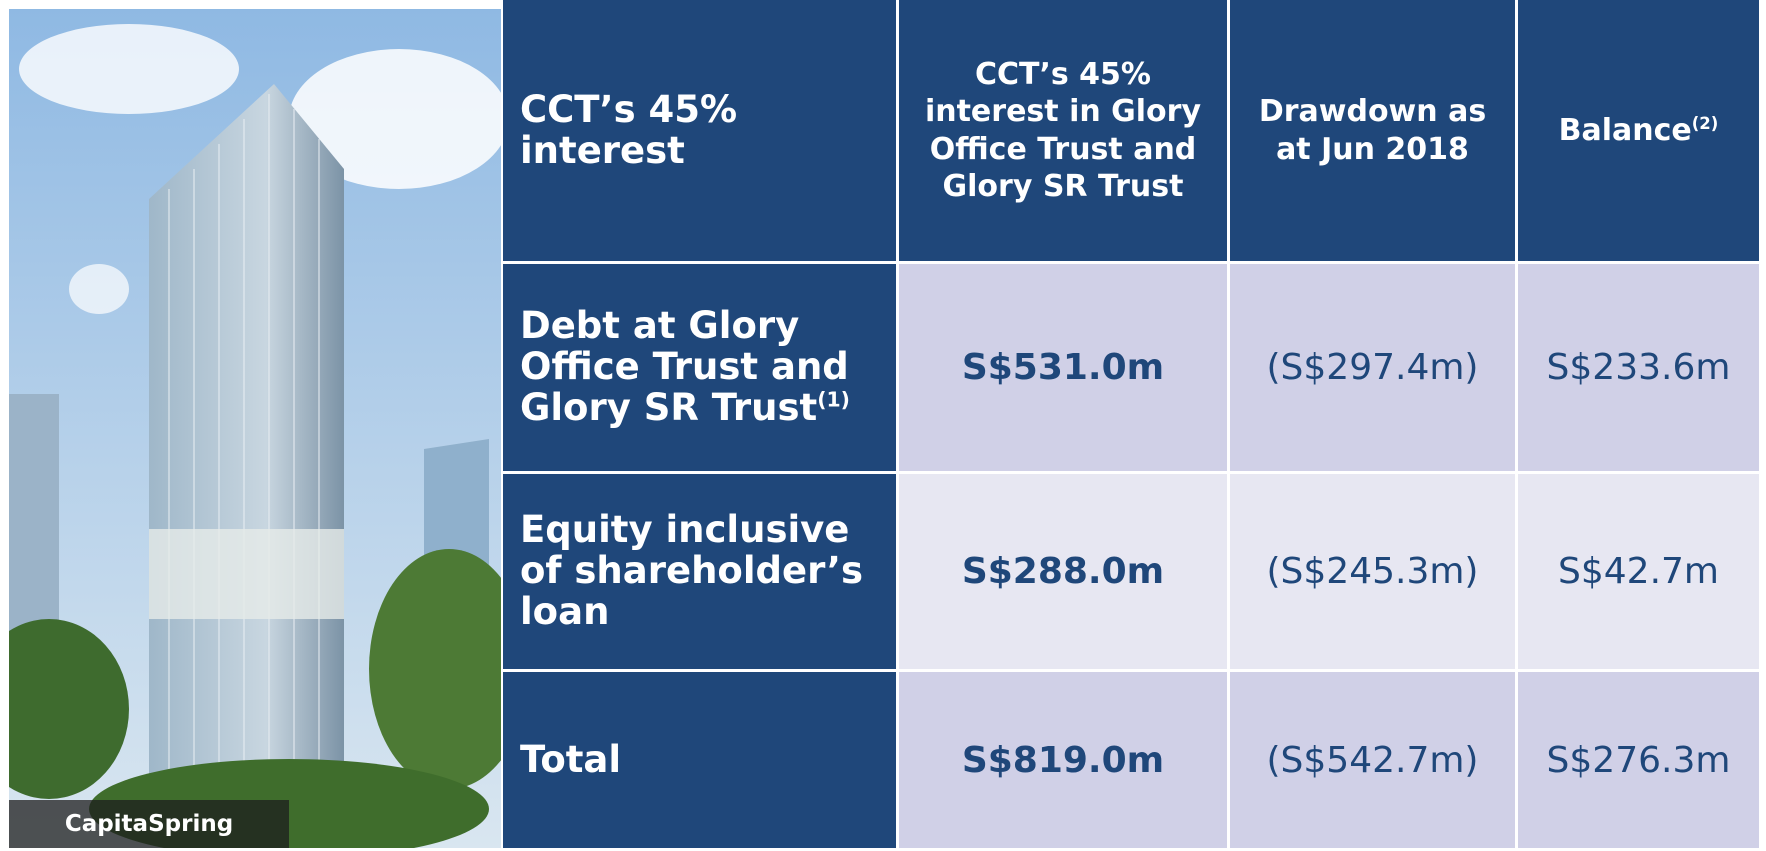  I want to click on header-cell: Balance(2), so click(1638, 130).